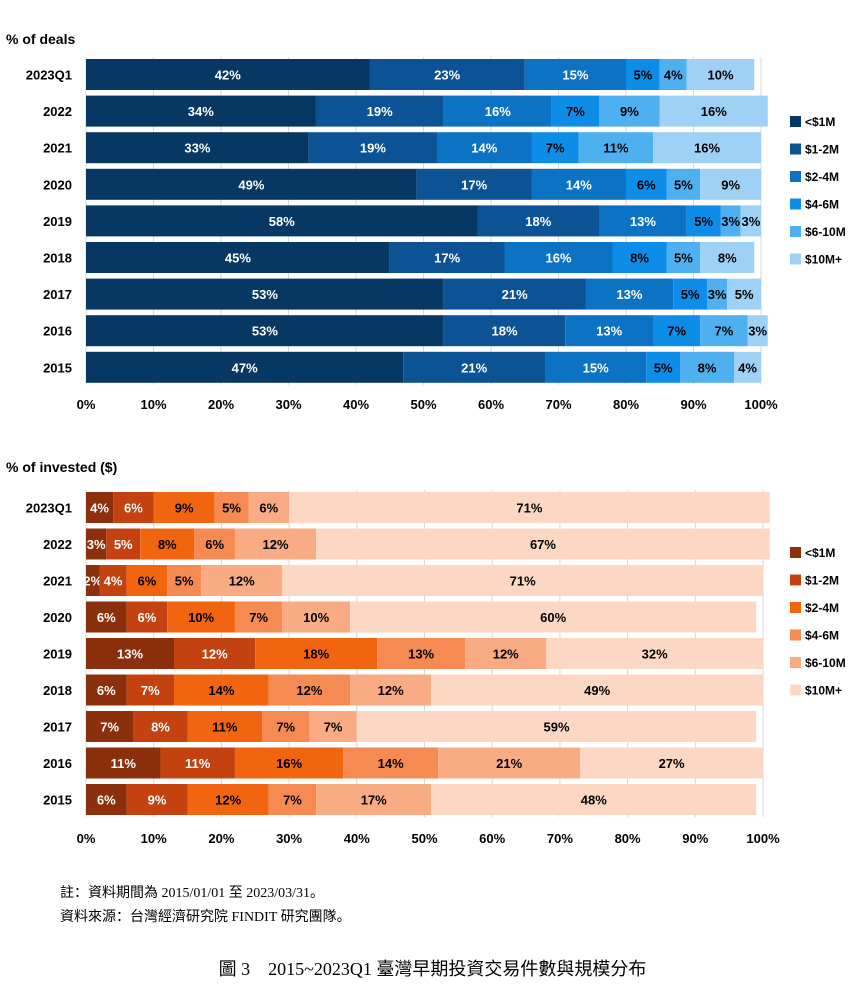 The image size is (865, 1006). I want to click on category-label: 2016, so click(57, 763).